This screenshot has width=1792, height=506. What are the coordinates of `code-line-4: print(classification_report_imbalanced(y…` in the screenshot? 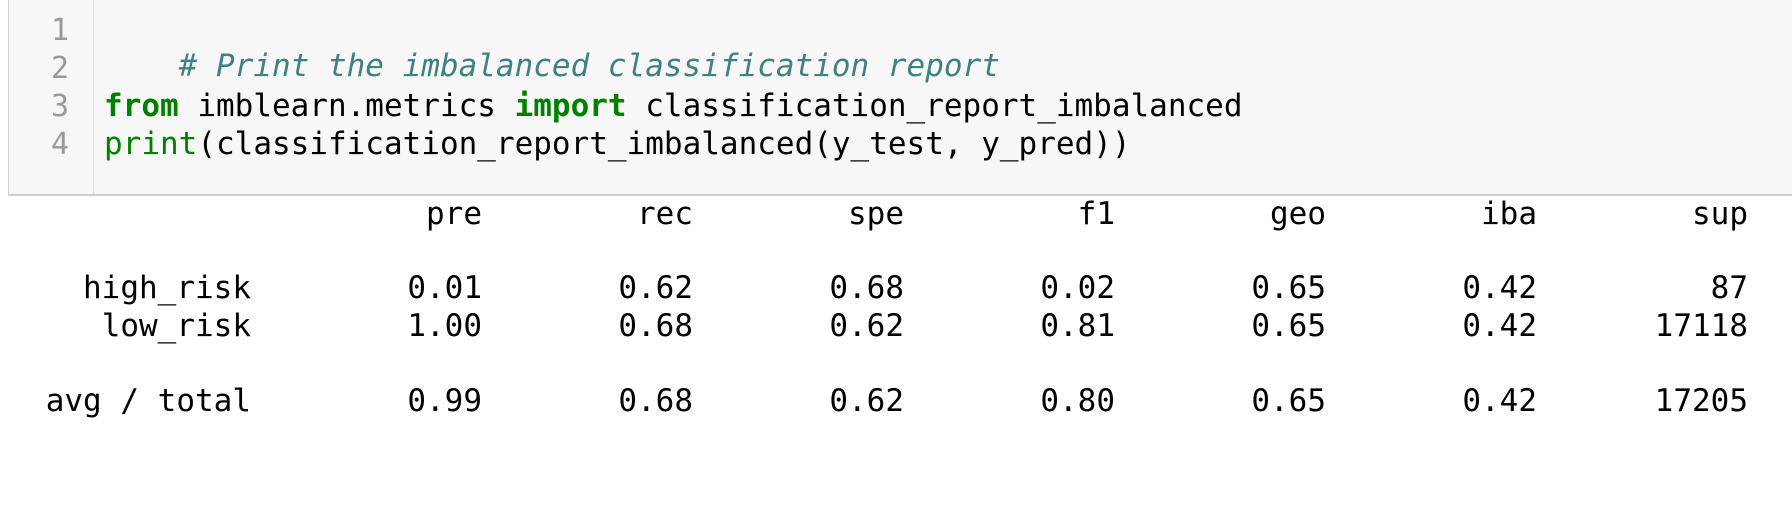 It's located at (617, 144).